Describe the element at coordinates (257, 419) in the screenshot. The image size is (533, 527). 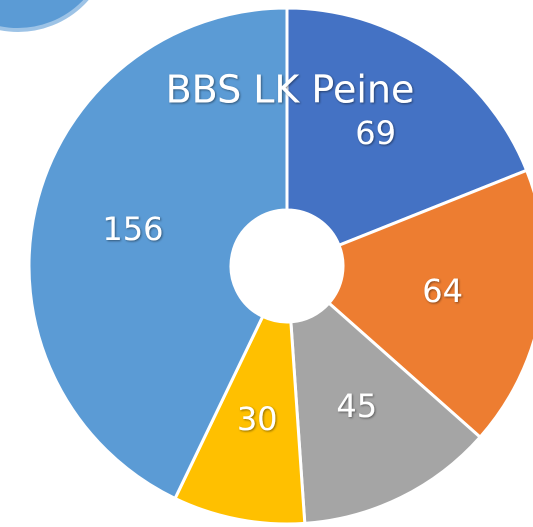
I see `value-label: 30` at that location.